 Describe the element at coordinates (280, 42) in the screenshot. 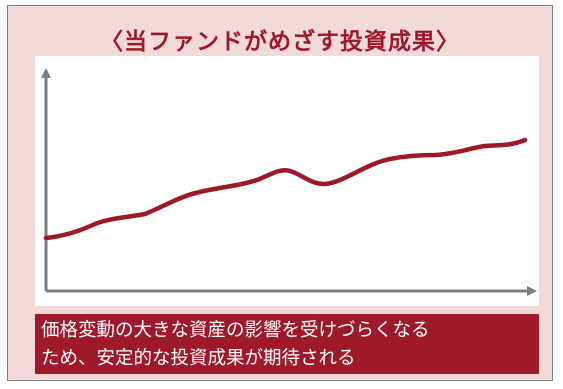

I see `diagram-title: 〈当ファンドがめざす投資成果〉` at that location.